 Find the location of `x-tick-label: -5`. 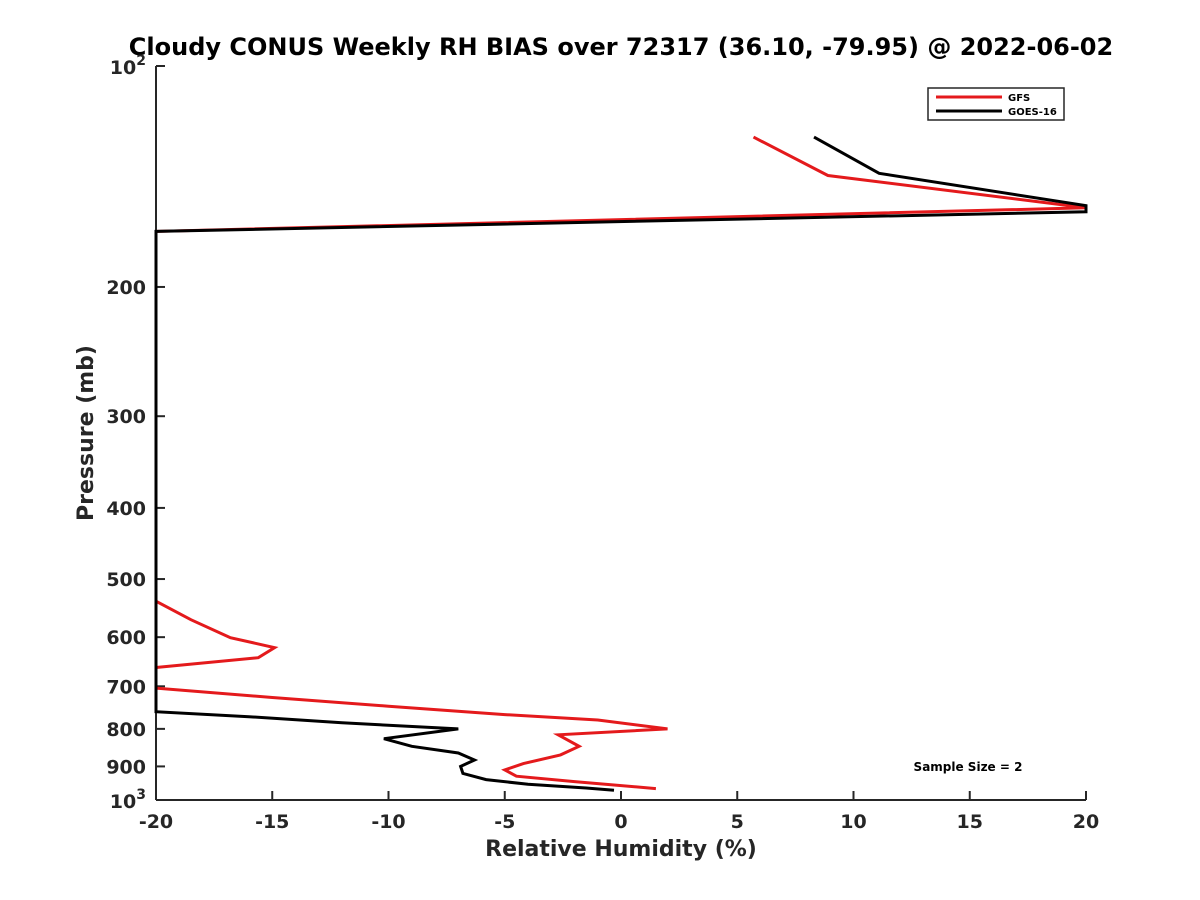

x-tick-label: -5 is located at coordinates (504, 822).